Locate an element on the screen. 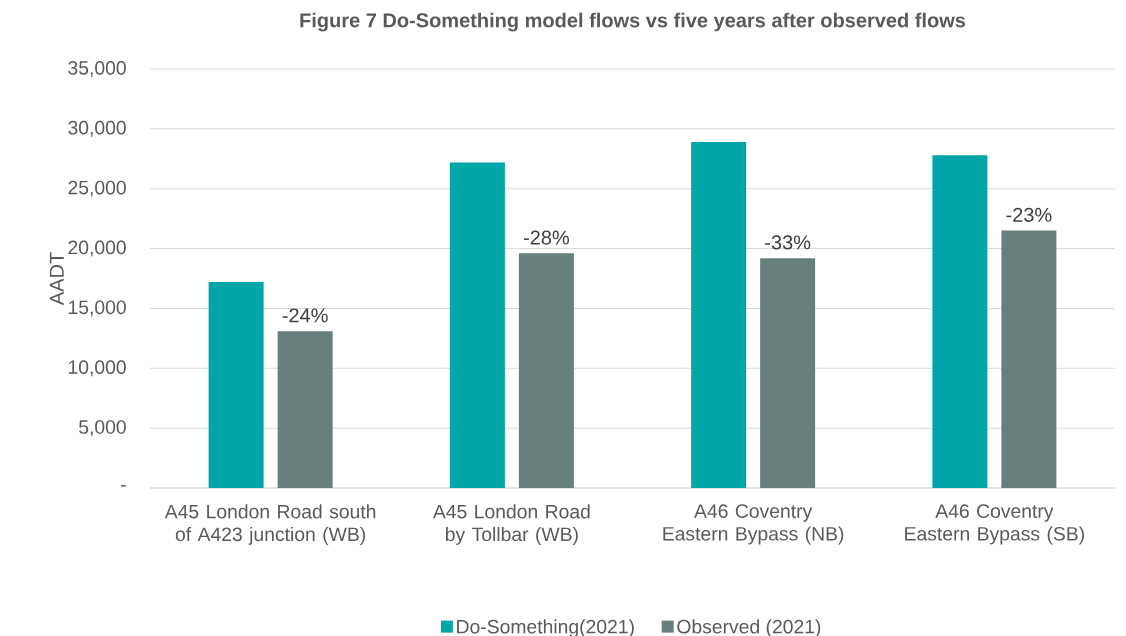 The image size is (1126, 636). y-tick-label: 35,000 is located at coordinates (97, 69).